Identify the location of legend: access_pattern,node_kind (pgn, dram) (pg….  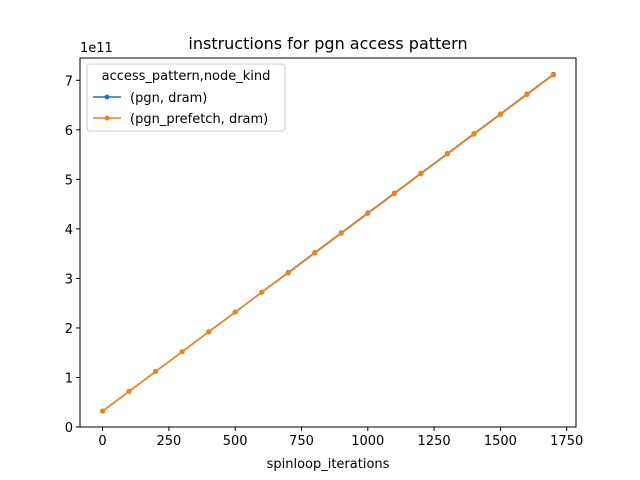
(186, 97).